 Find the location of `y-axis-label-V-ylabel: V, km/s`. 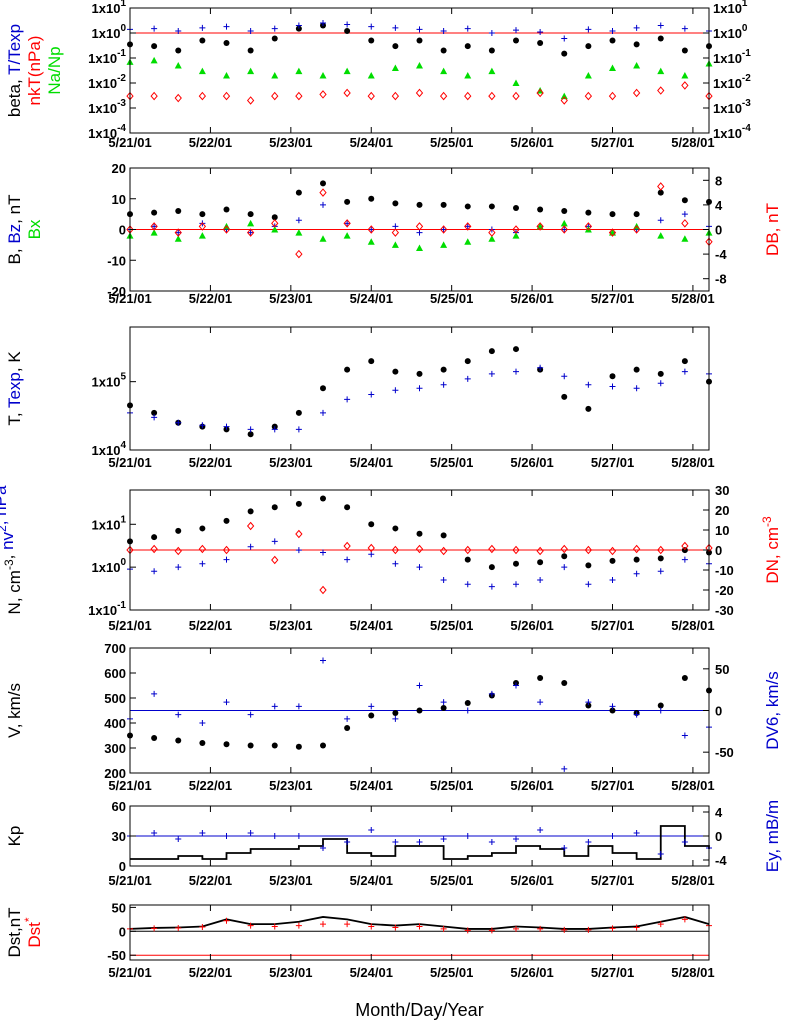

y-axis-label-V-ylabel: V, km/s is located at coordinates (14, 710).